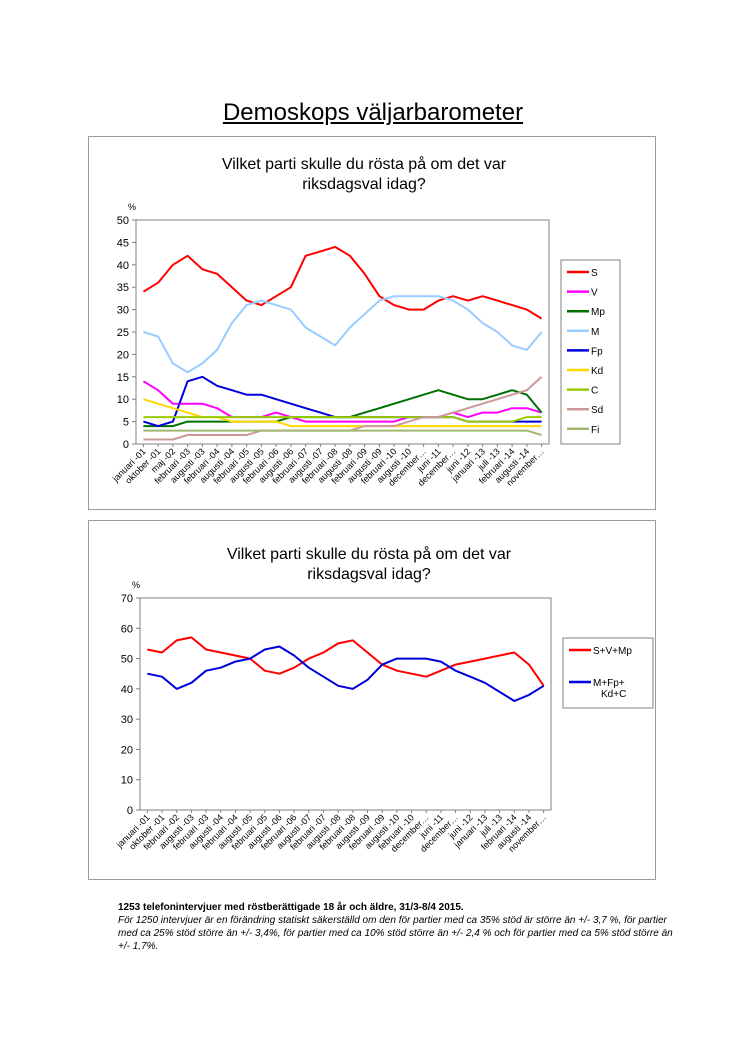 The width and height of the screenshot is (746, 1056). What do you see at coordinates (595, 430) in the screenshot?
I see `chart-1-legend-label-fi: Fi` at bounding box center [595, 430].